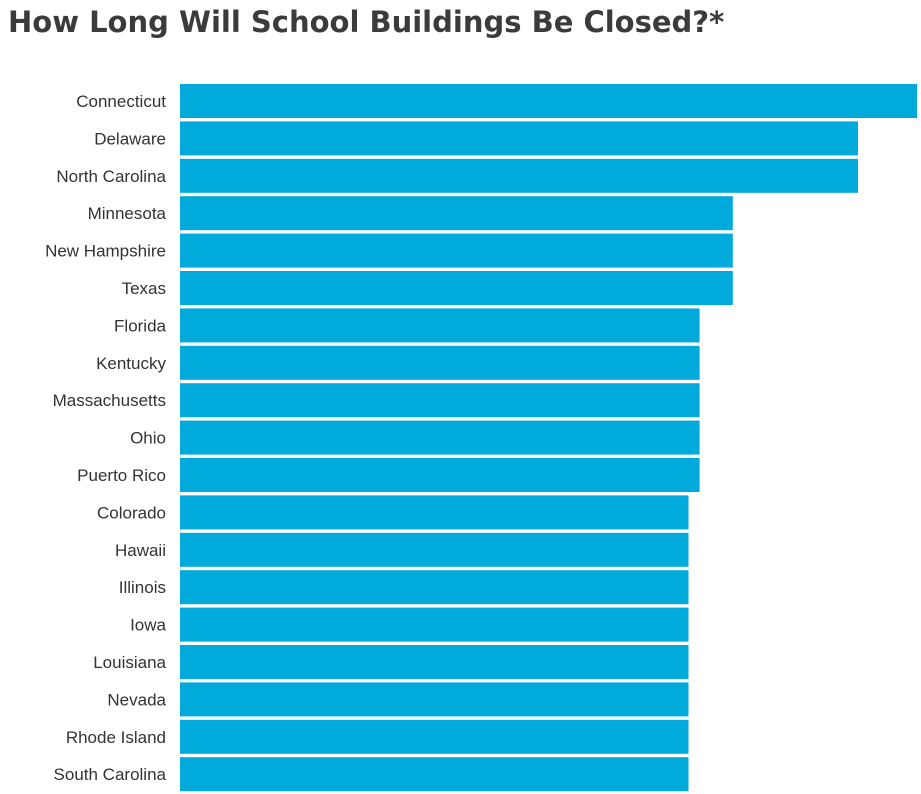 The height and width of the screenshot is (794, 921). I want to click on category-label: Illinois, so click(142, 587).